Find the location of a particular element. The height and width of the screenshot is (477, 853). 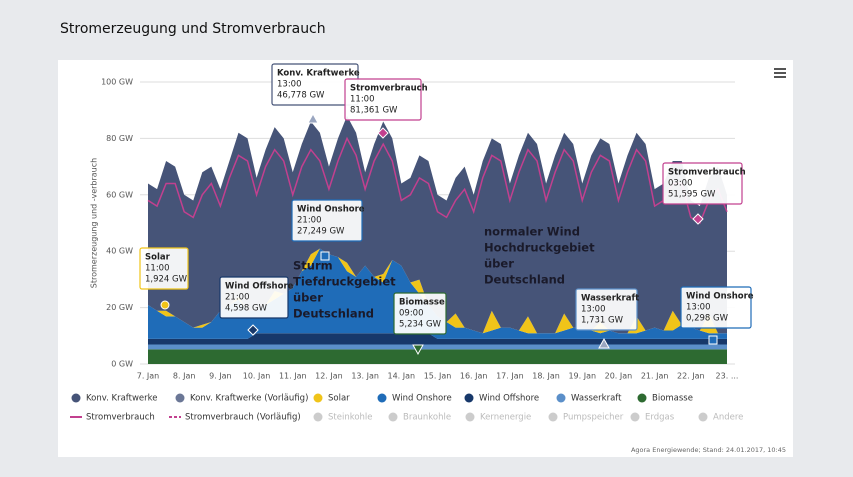

x-tick-label: 14. Jan is located at coordinates (402, 376).